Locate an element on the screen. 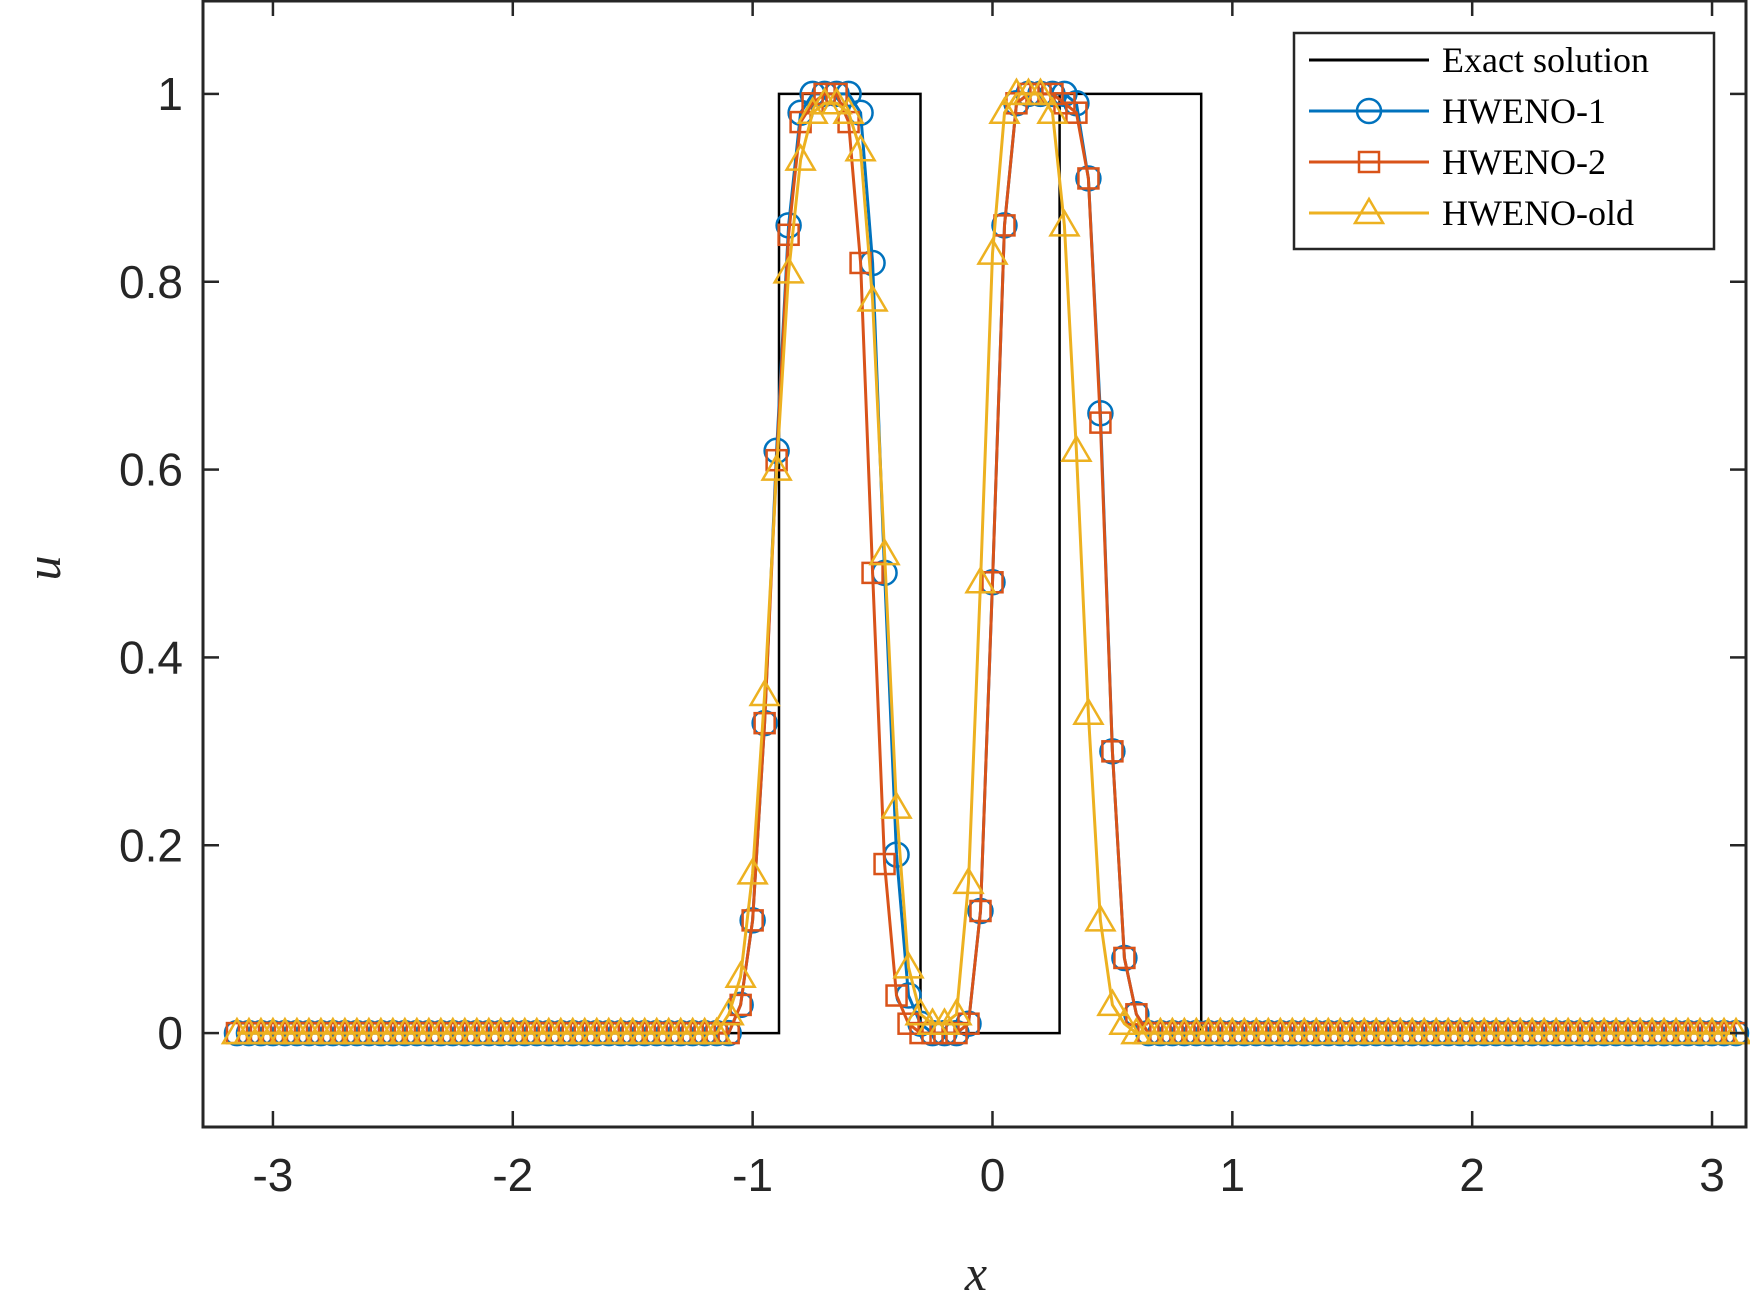 The image size is (1750, 1313). legend-entry: HWENO-old is located at coordinates (1471, 213).